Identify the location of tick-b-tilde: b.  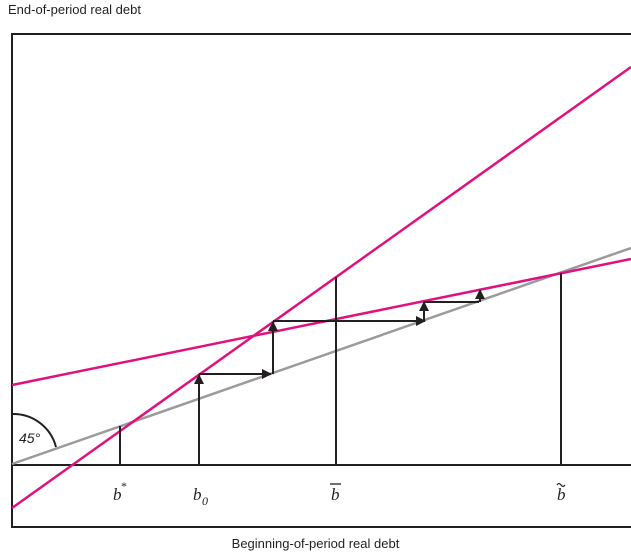
(561, 493).